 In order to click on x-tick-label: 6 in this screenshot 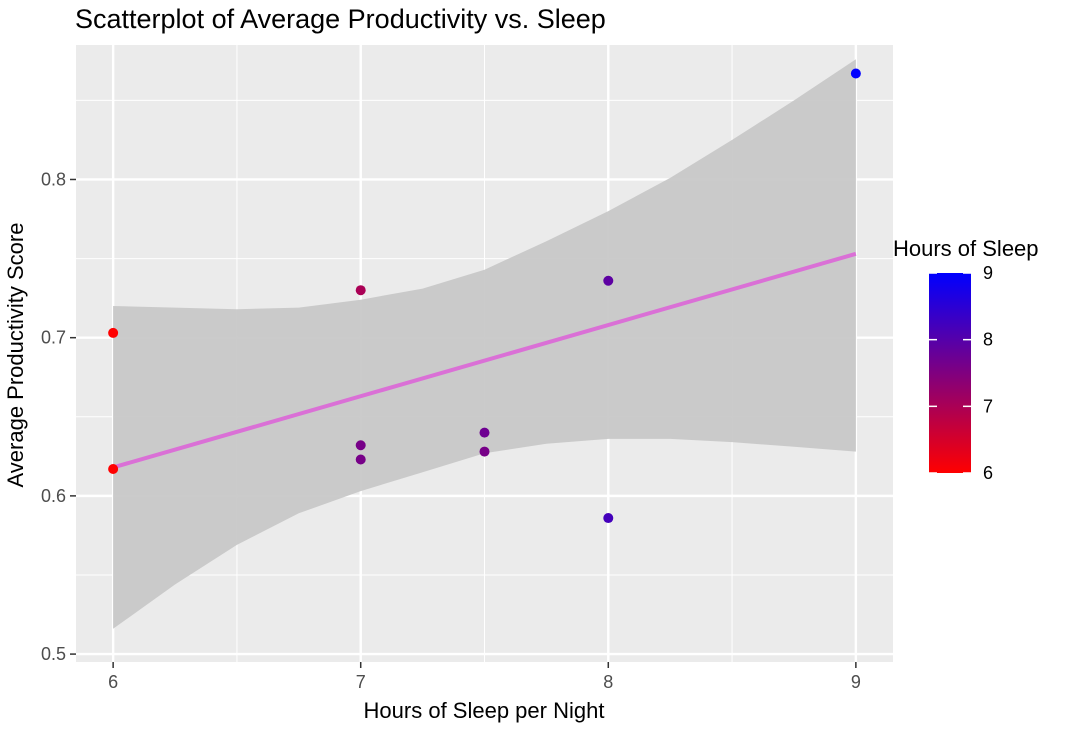, I will do `click(113, 682)`.